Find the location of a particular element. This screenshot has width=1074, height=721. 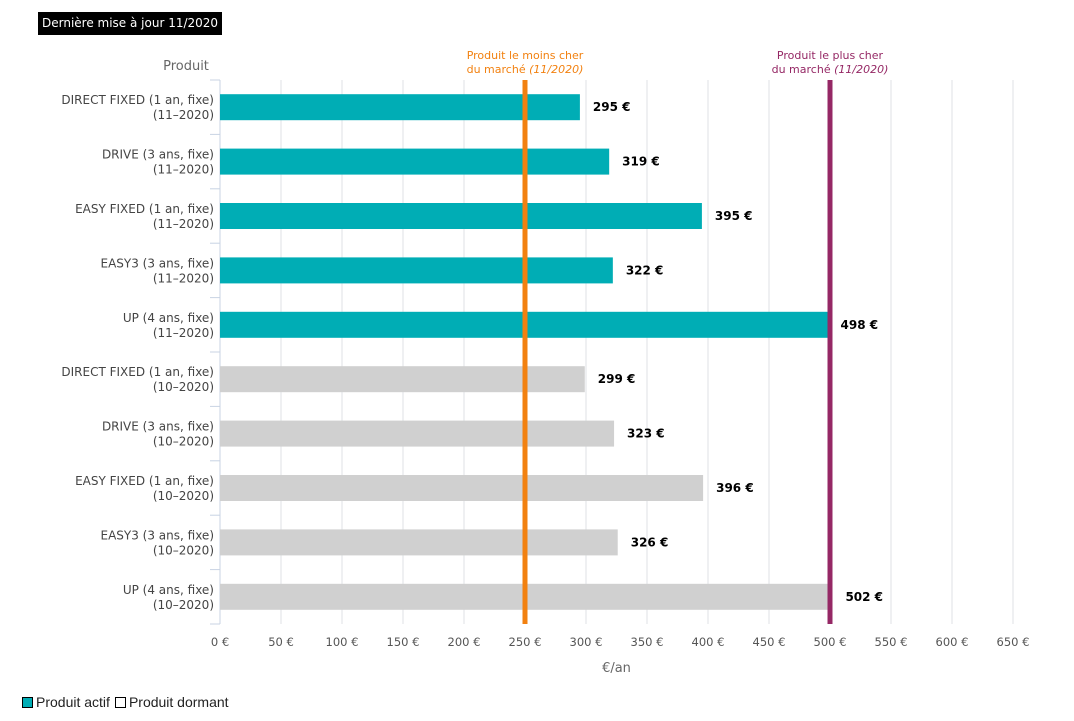

legend-item-dormant: Produit dormant is located at coordinates (171, 702).